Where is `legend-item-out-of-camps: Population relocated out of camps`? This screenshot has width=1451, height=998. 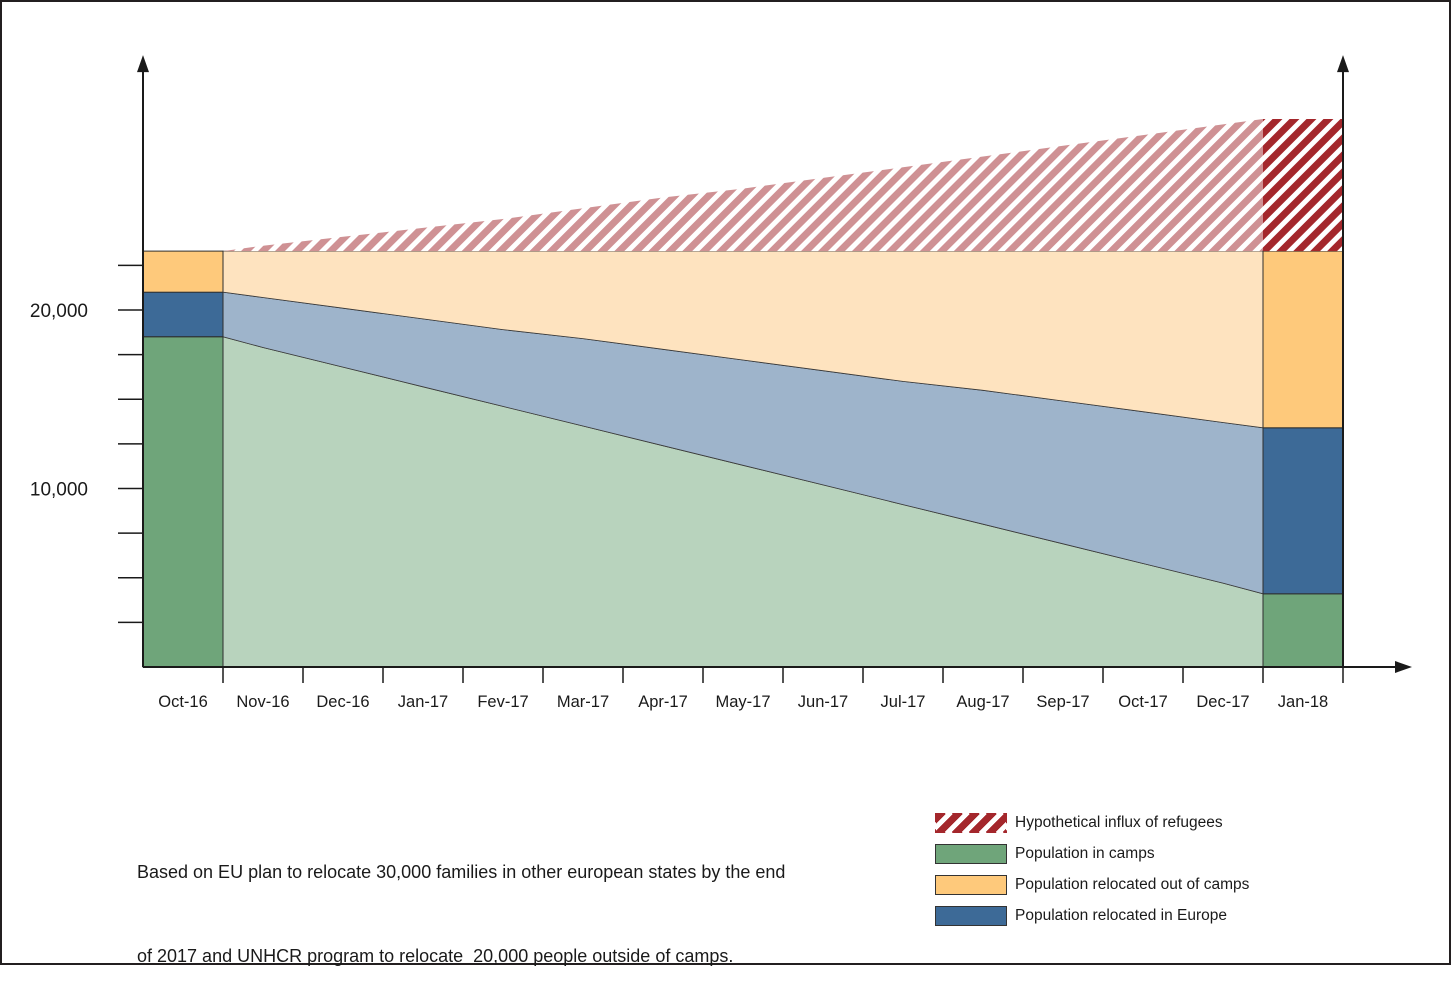 legend-item-out-of-camps: Population relocated out of camps is located at coordinates (1092, 885).